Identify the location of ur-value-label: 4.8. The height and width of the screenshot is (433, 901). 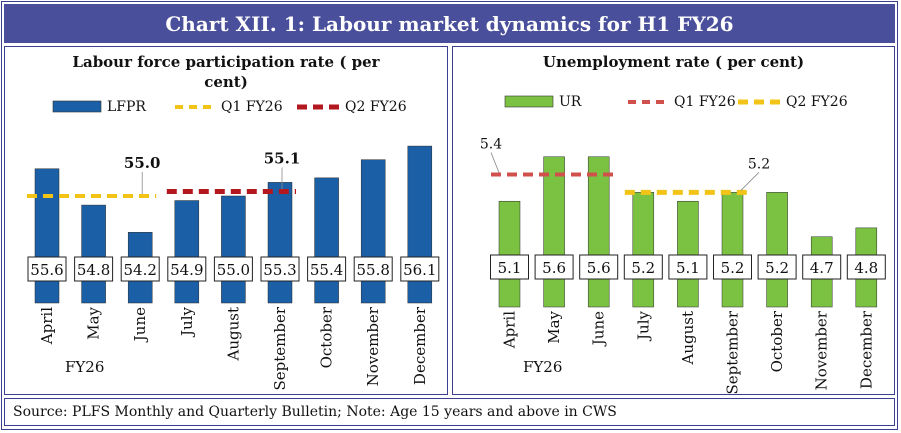
(866, 268).